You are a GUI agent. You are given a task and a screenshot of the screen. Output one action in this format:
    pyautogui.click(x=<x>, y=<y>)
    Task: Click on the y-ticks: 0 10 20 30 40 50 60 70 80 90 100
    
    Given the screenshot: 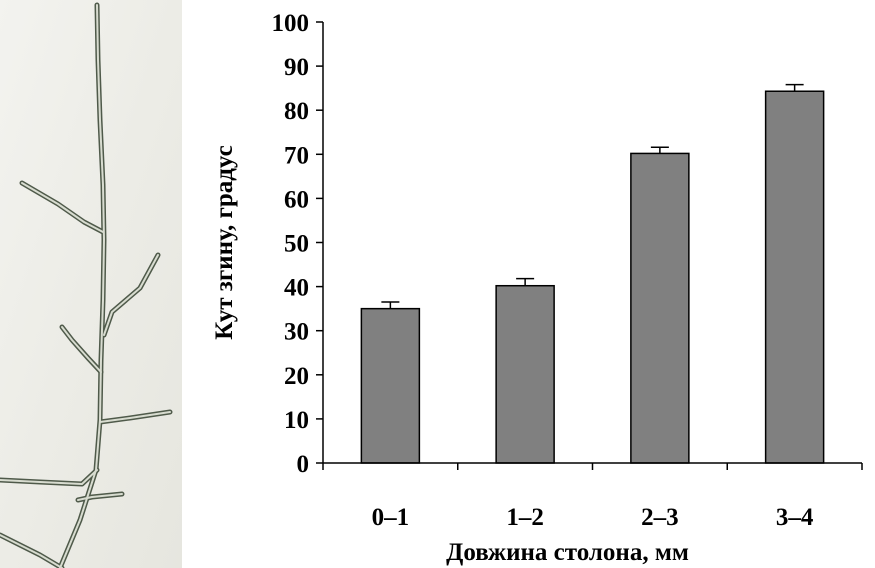 What is the action you would take?
    pyautogui.click(x=297, y=244)
    